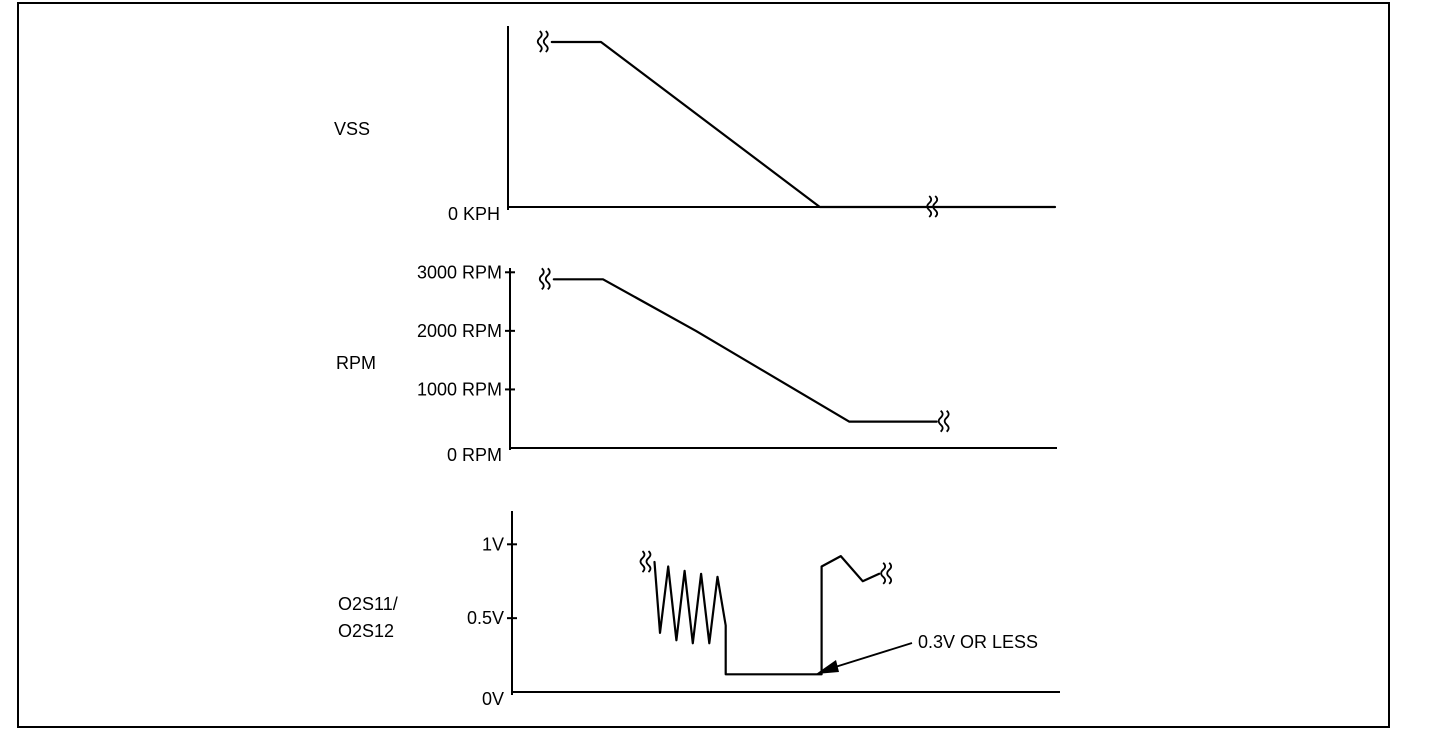 The width and height of the screenshot is (1440, 734). What do you see at coordinates (544, 278) in the screenshot?
I see `rpm-break-start` at bounding box center [544, 278].